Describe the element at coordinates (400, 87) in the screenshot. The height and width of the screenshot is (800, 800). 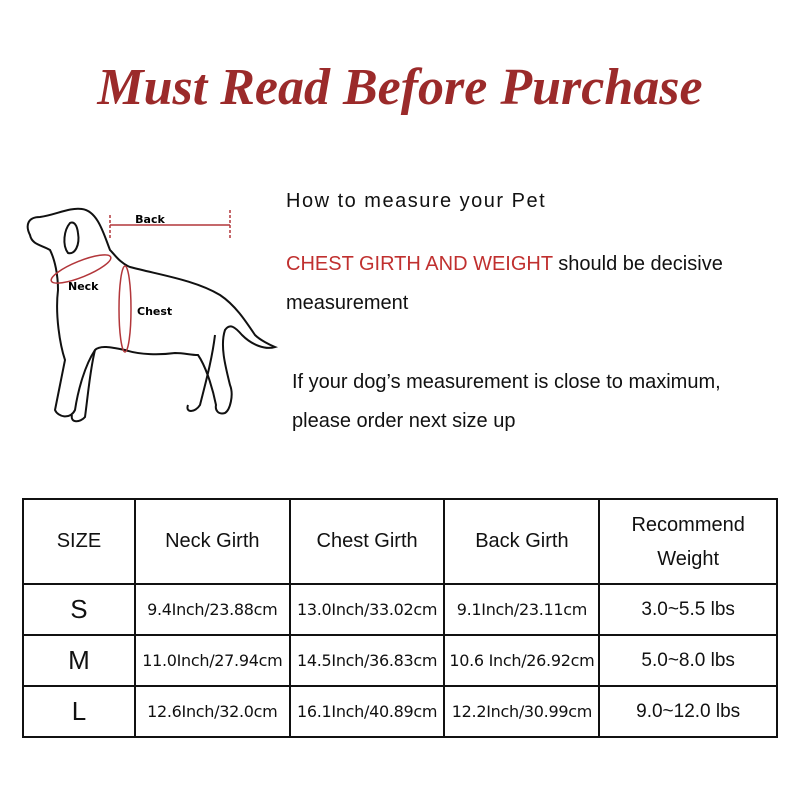
I see `page-title: Must Read Before Purchase` at that location.